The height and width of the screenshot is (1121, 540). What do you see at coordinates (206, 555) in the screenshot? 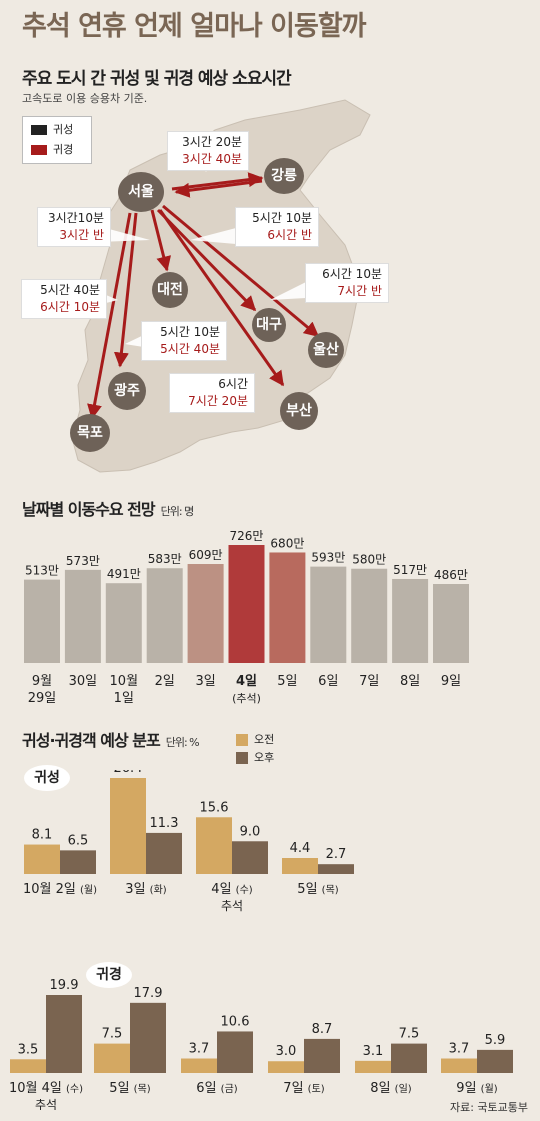
I see `demand-value-label: 609만` at bounding box center [206, 555].